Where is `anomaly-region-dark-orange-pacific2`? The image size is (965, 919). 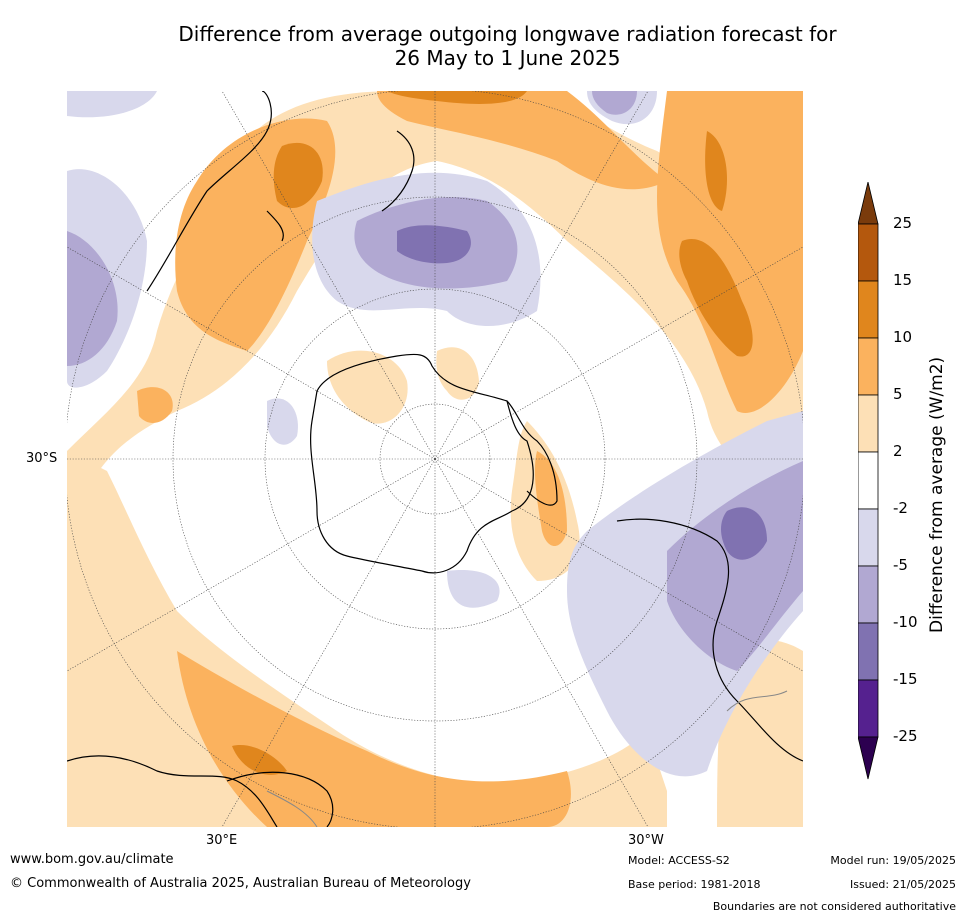
anomaly-region-dark-orange-pacific2 is located at coordinates (716, 171).